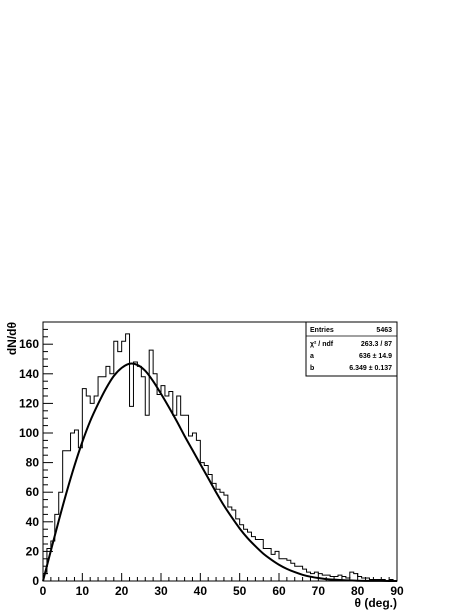 The image size is (474, 614). Describe the element at coordinates (36, 454) in the screenshot. I see `y-axis: 0 20 40 60 80 100 120 140 160` at that location.